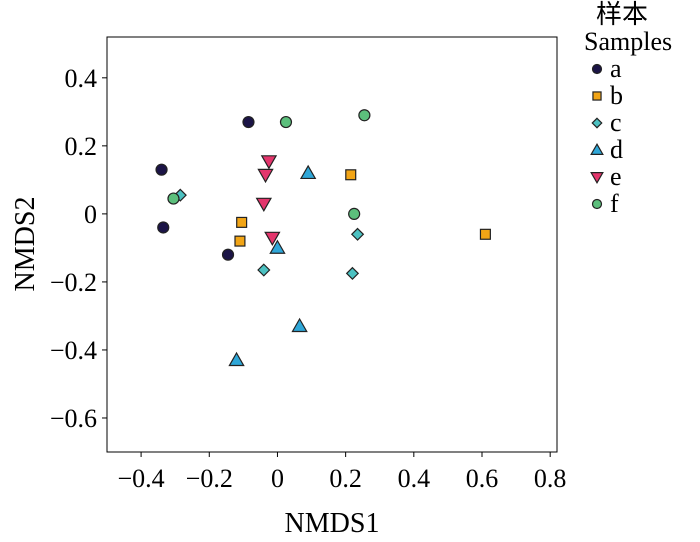  I want to click on y-axis-ticks: 0.4 0.2 0 −0.2 −0.4 −0.6, so click(78, 248).